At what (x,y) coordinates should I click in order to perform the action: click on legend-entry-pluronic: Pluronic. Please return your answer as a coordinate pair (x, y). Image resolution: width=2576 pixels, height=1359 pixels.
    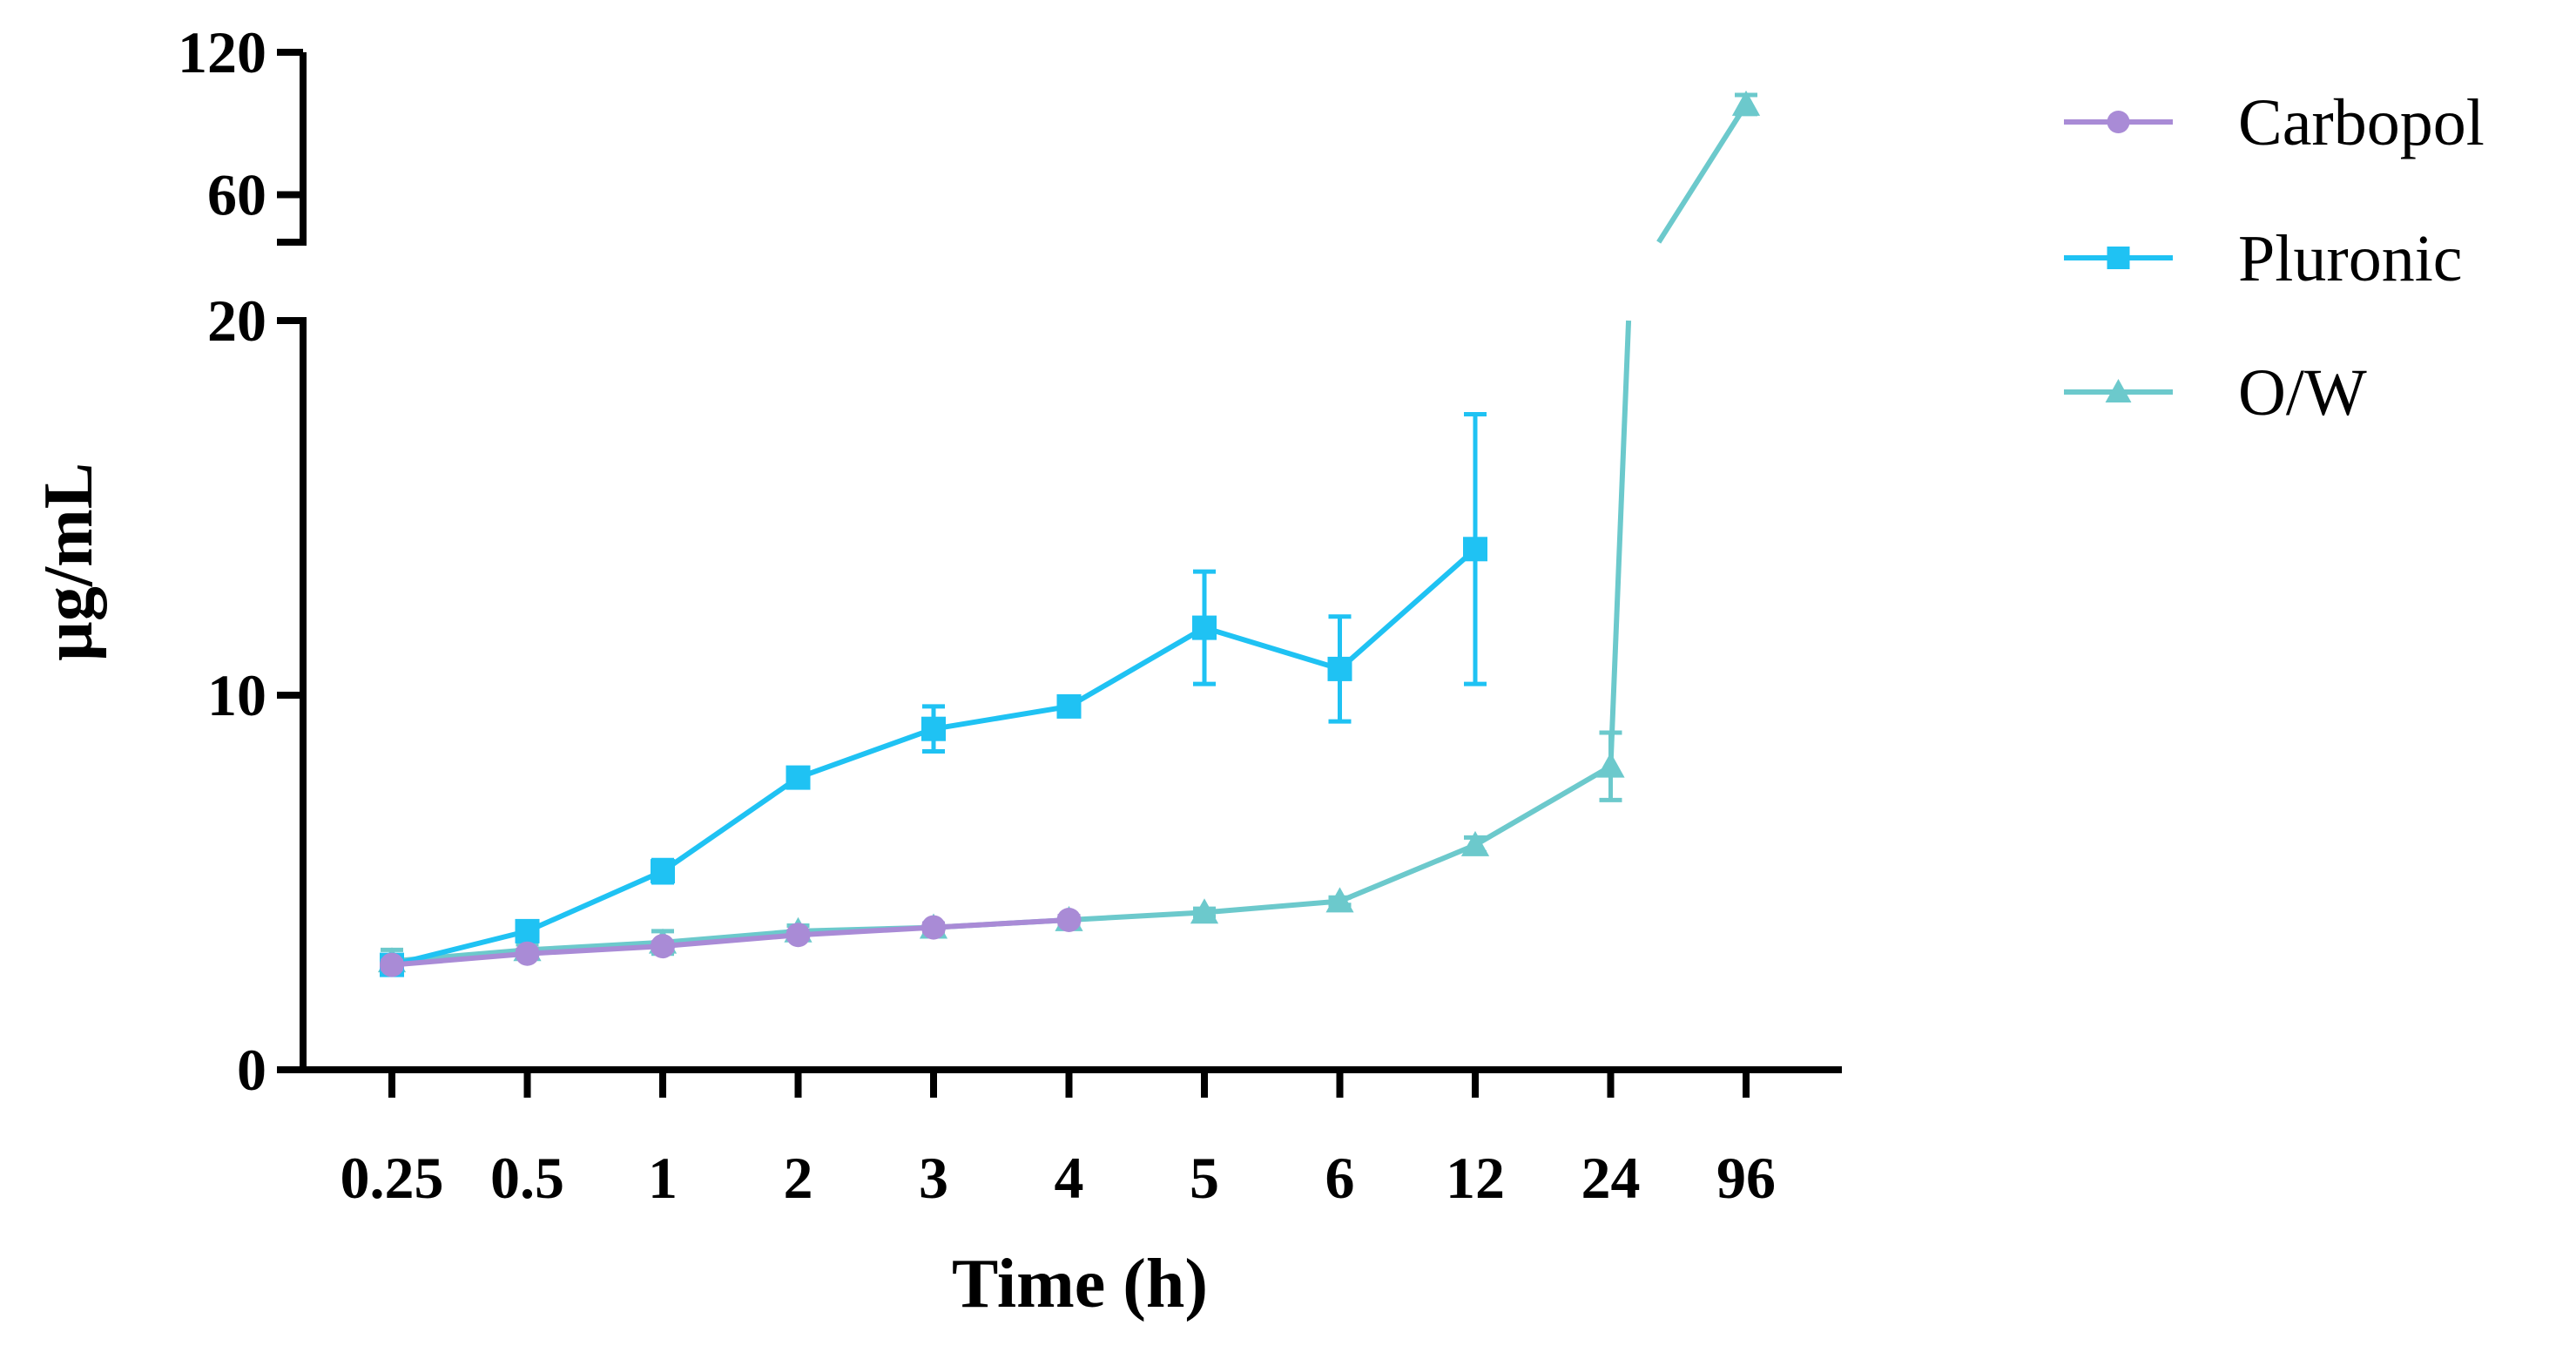
    Looking at the image, I should click on (2263, 258).